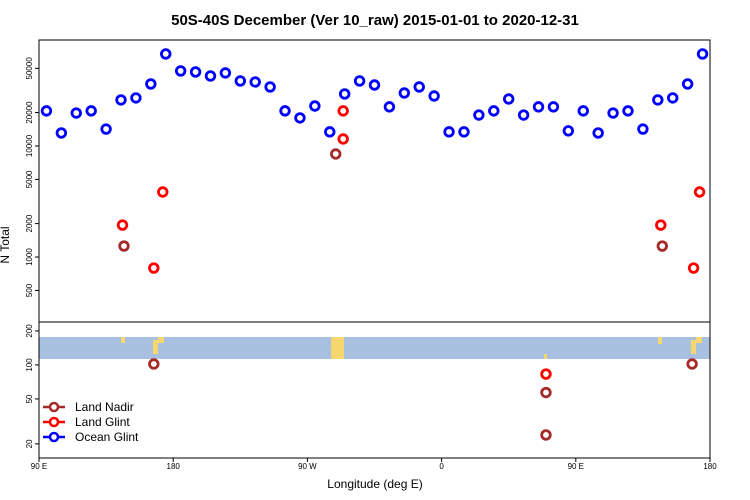 The width and height of the screenshot is (750, 500). Describe the element at coordinates (29, 179) in the screenshot. I see `y-tick-label: 5000` at that location.